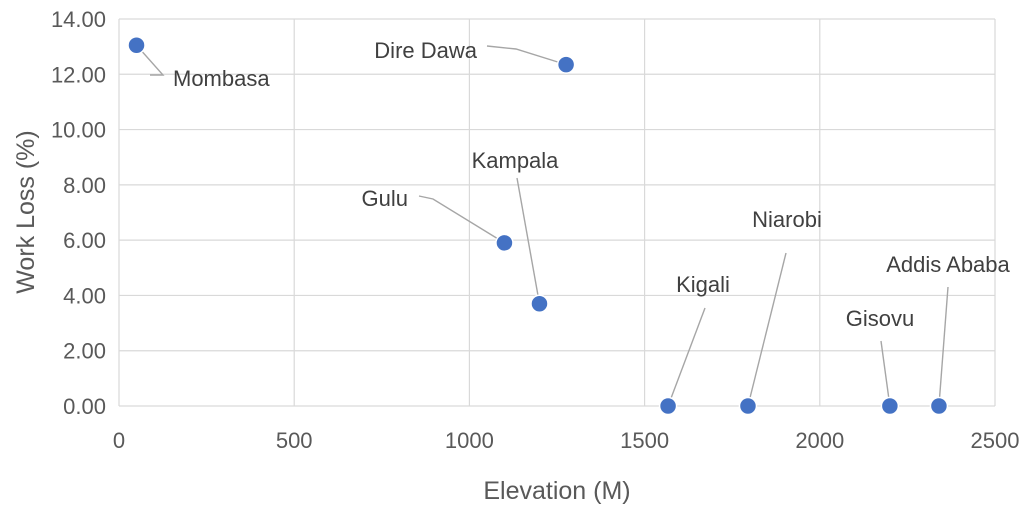  Describe the element at coordinates (644, 440) in the screenshot. I see `x-tick-label: 1500` at that location.